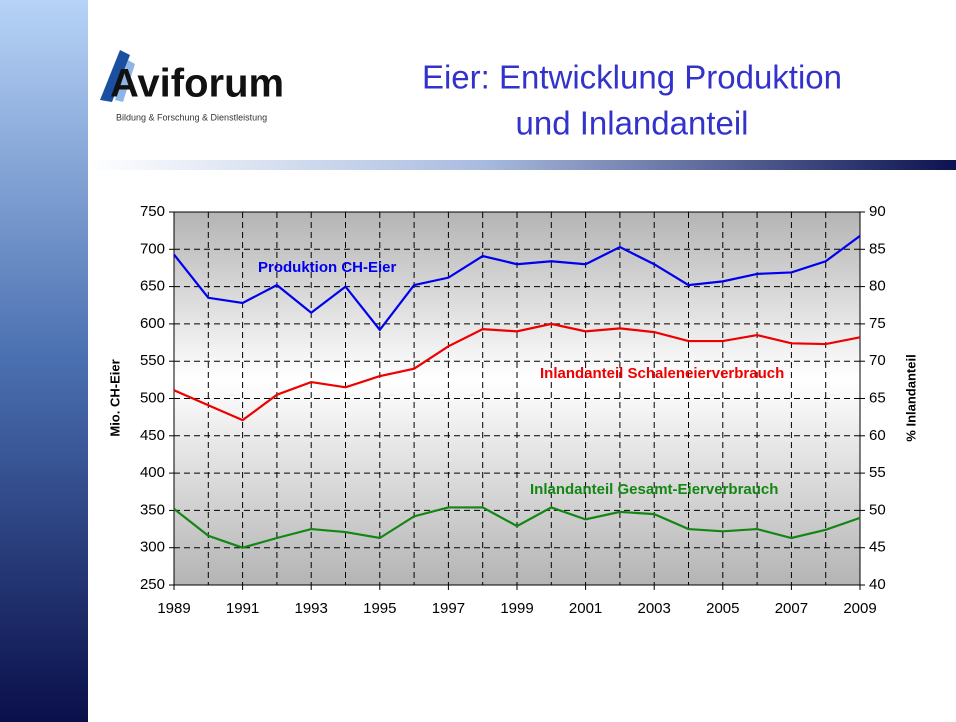 The height and width of the screenshot is (722, 956). Describe the element at coordinates (662, 373) in the screenshot. I see `series-label: Inlandanteil Schaleneierverbrauch` at that location.